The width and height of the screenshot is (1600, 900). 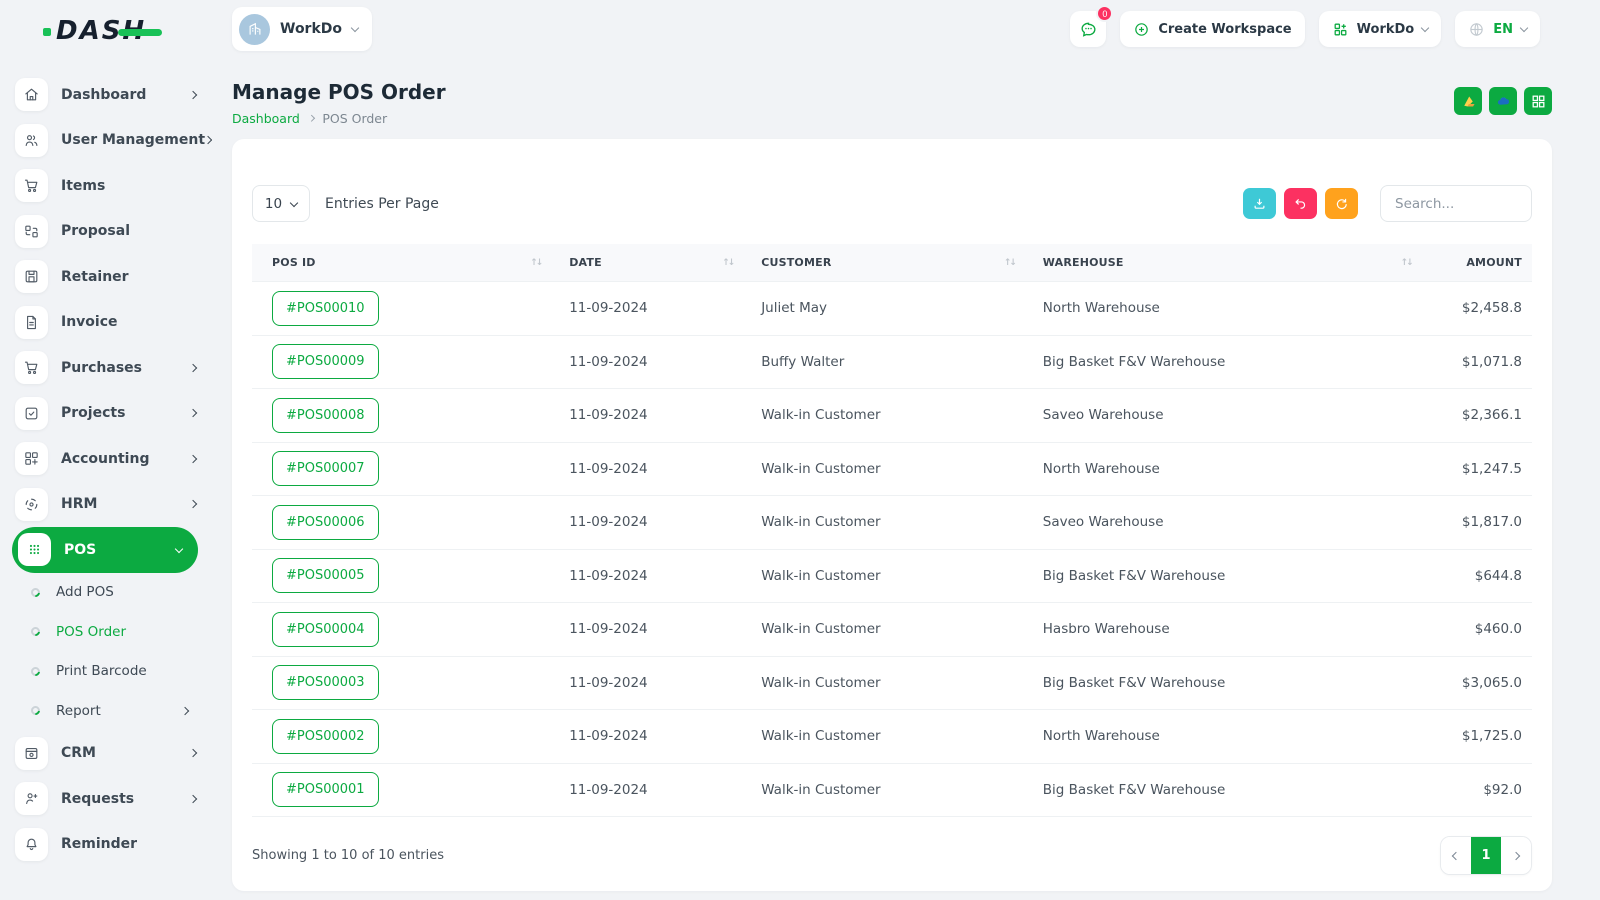 I want to click on prev-page-button, so click(x=1456, y=855).